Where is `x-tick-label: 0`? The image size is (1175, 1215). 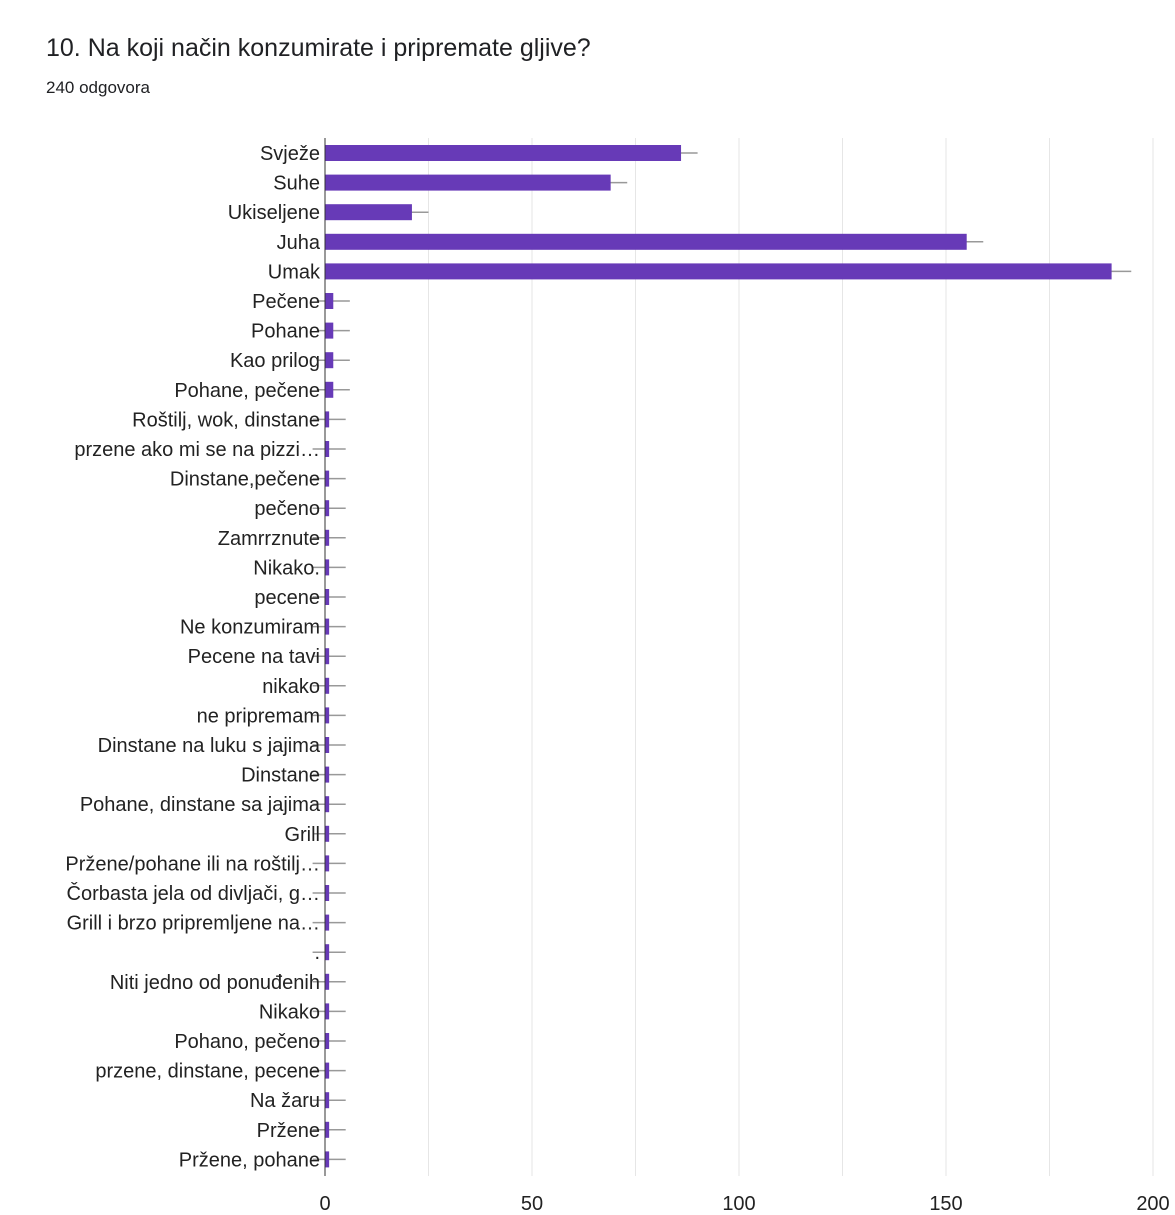
x-tick-label: 0 is located at coordinates (324, 1204).